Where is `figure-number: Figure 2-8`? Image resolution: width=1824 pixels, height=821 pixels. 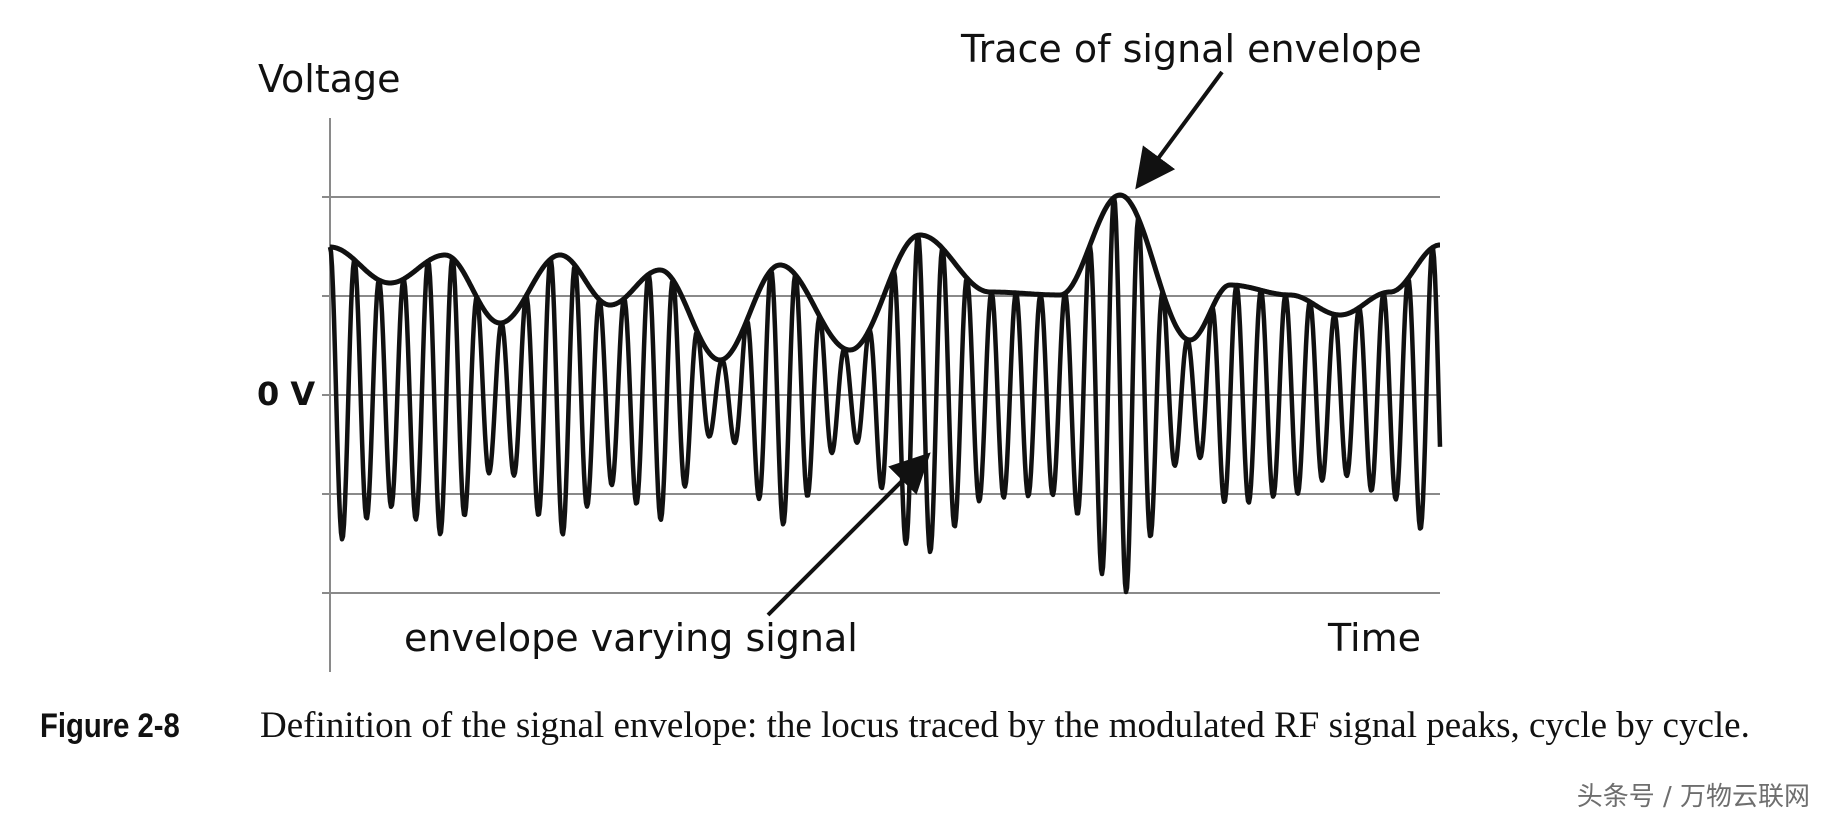
figure-number: Figure 2-8 is located at coordinates (110, 726).